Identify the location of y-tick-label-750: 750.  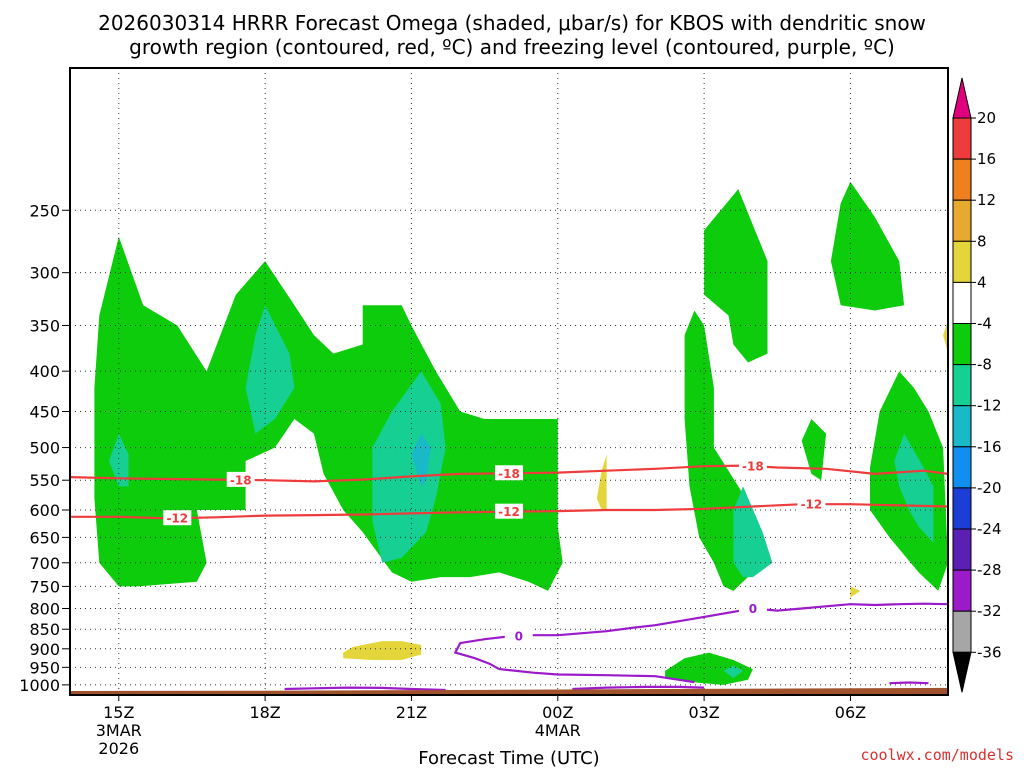
(44, 586).